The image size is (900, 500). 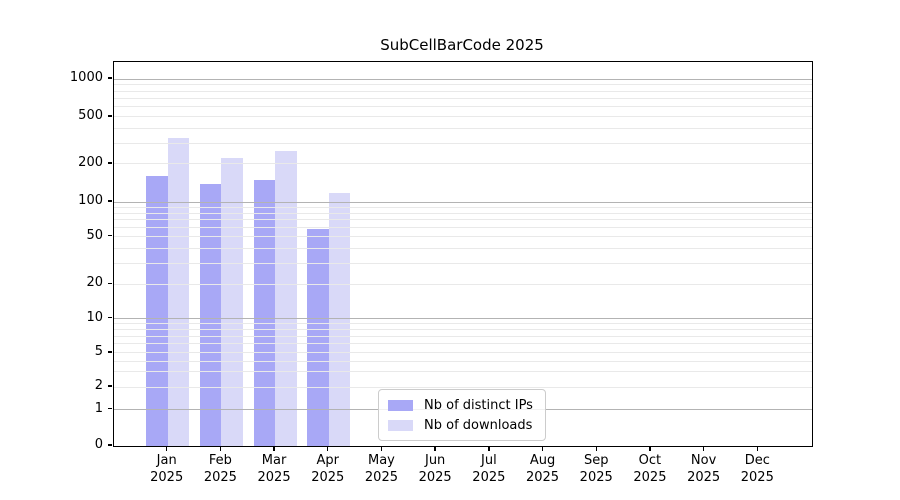 What do you see at coordinates (400, 425) in the screenshot?
I see `legend-swatch-downloads-icon` at bounding box center [400, 425].